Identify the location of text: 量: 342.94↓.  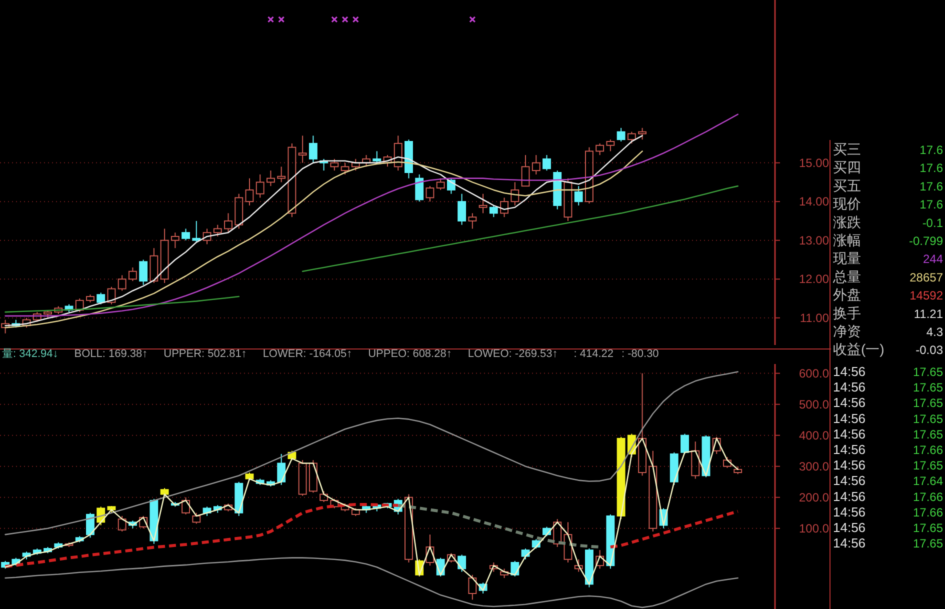
(30, 354).